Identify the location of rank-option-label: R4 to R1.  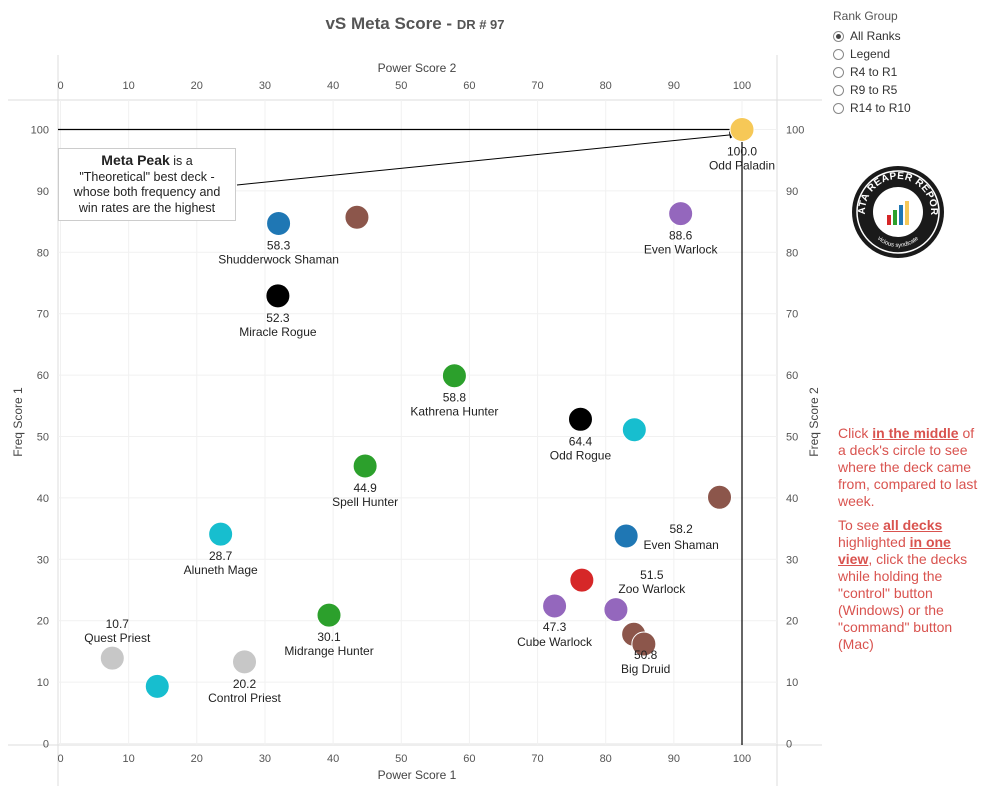
(874, 72).